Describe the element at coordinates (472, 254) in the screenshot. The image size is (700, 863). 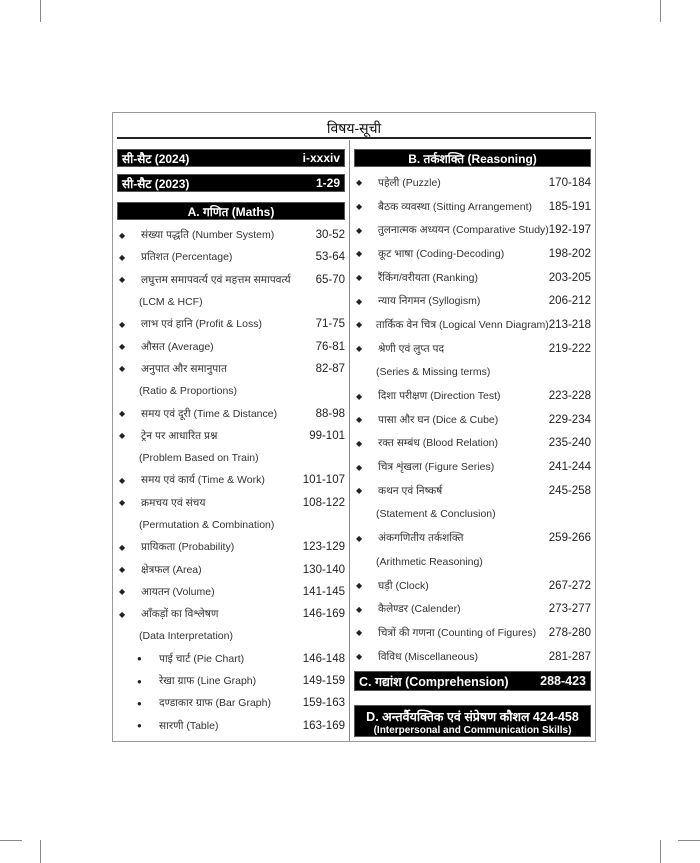
I see `toc-entry: ◆ कूट भाषा (Coding-Decoding) 198-202` at that location.